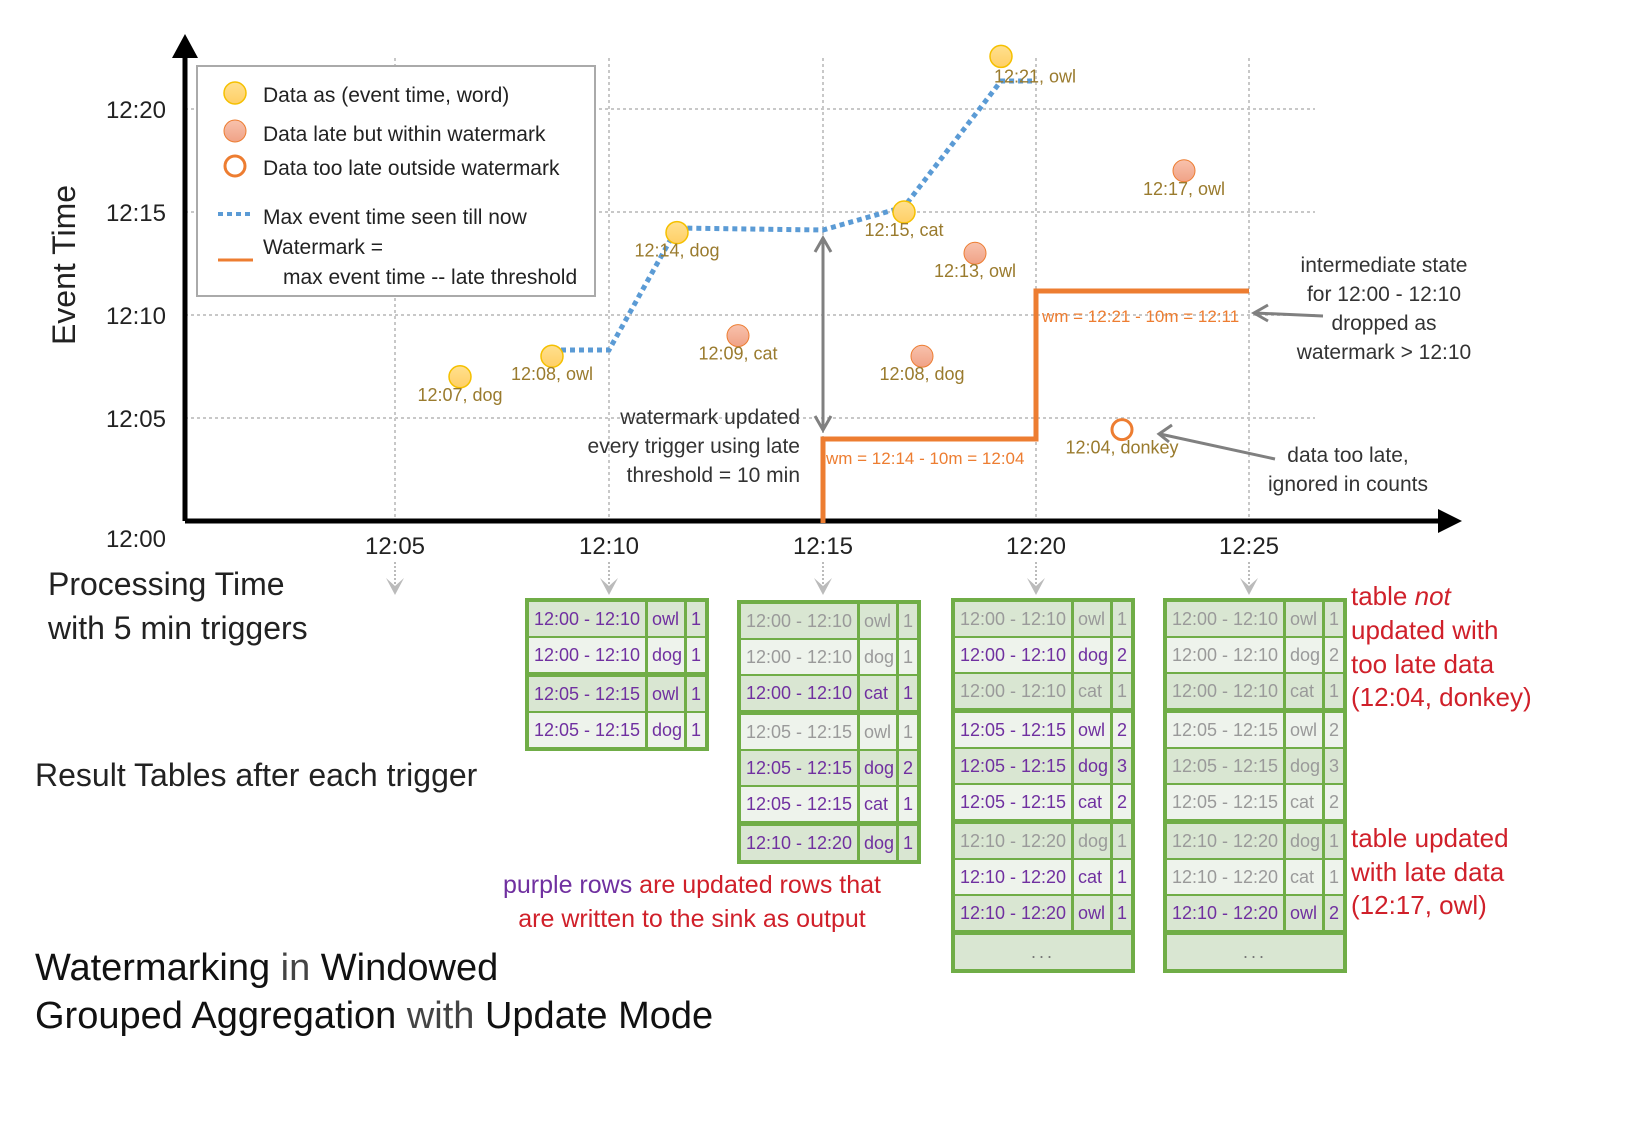  What do you see at coordinates (166, 584) in the screenshot?
I see `x-axis-label-line1: Processing Time` at bounding box center [166, 584].